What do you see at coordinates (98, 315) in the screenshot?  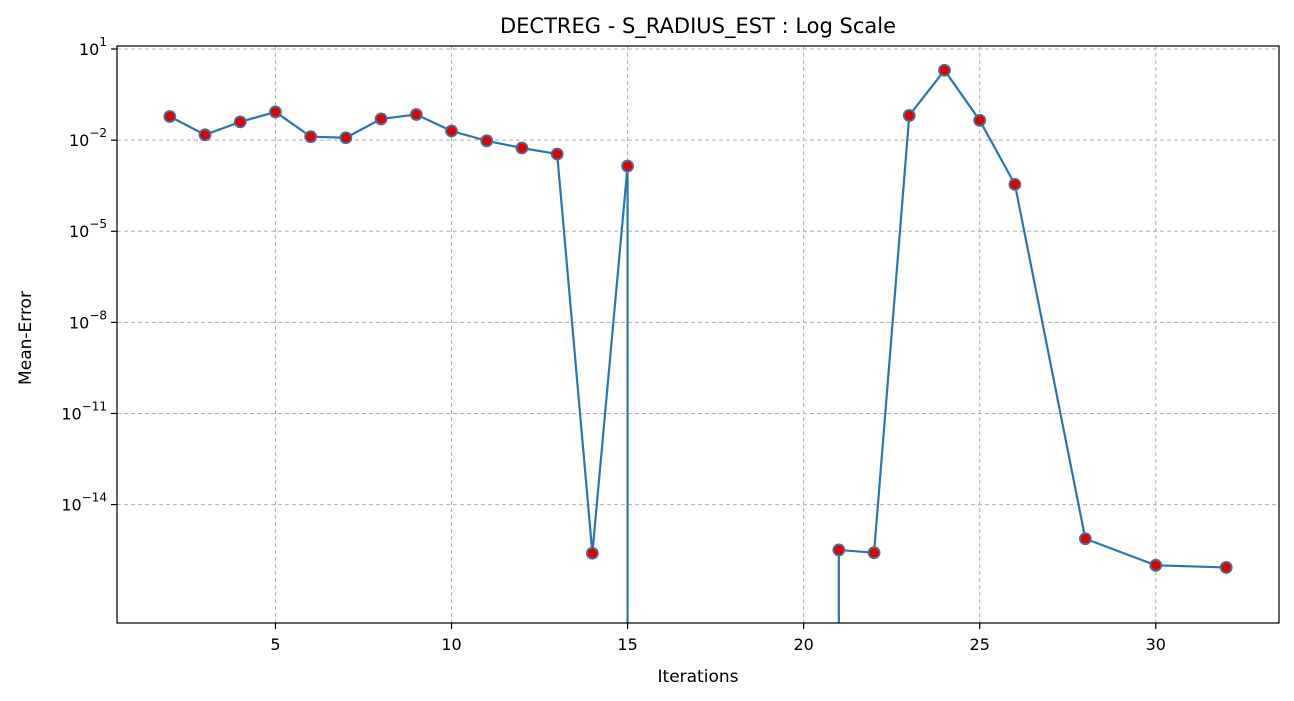 I see `y-tick-exponent: −8` at bounding box center [98, 315].